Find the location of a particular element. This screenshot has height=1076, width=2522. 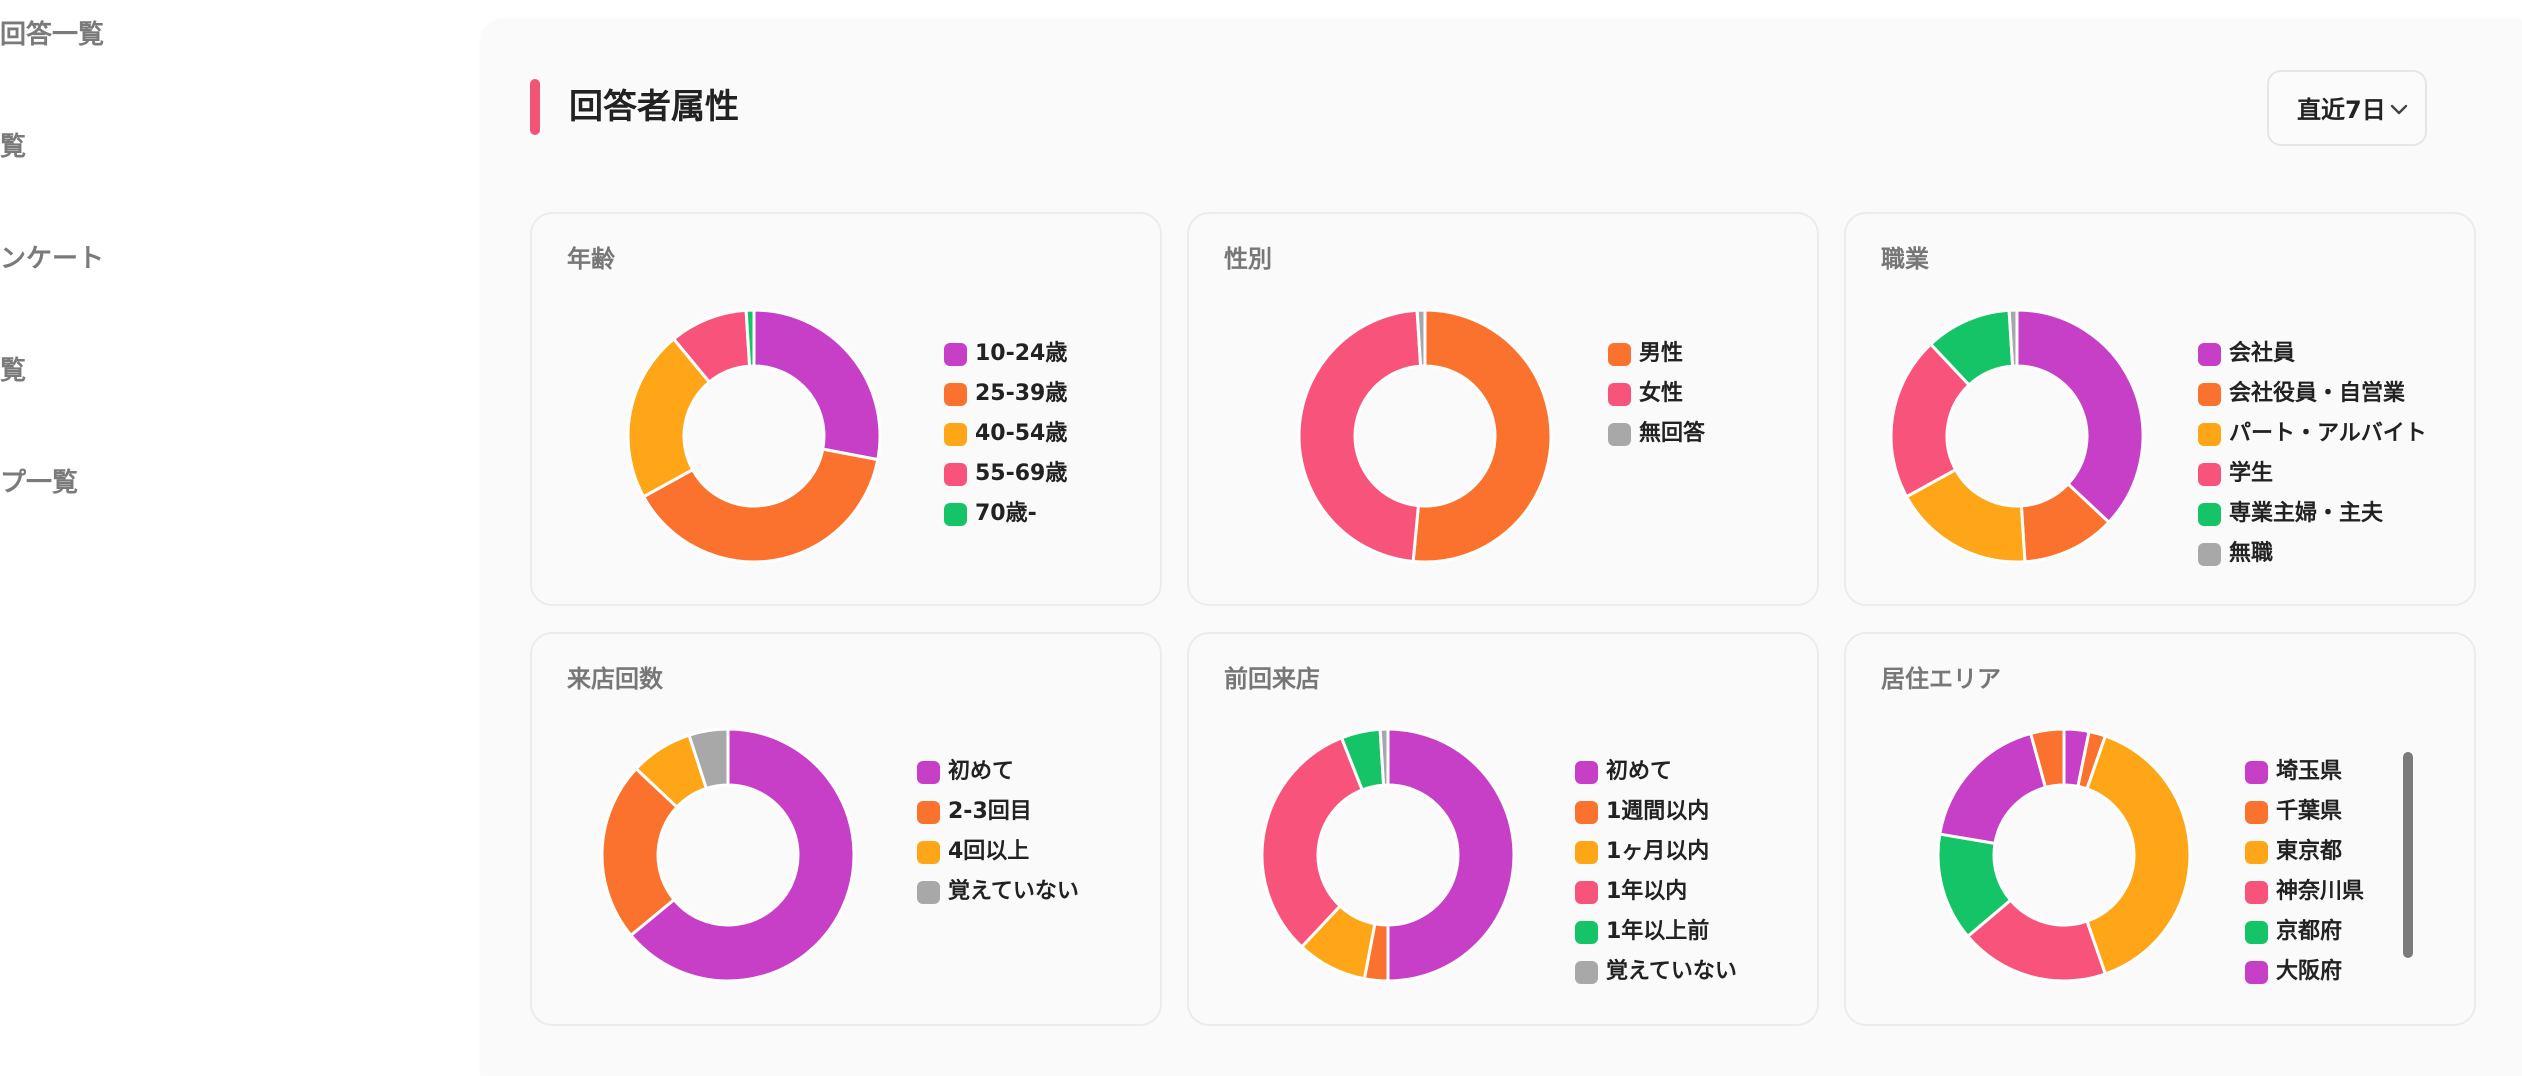

last-visit-chart-title: 前回来店 is located at coordinates (1272, 679).